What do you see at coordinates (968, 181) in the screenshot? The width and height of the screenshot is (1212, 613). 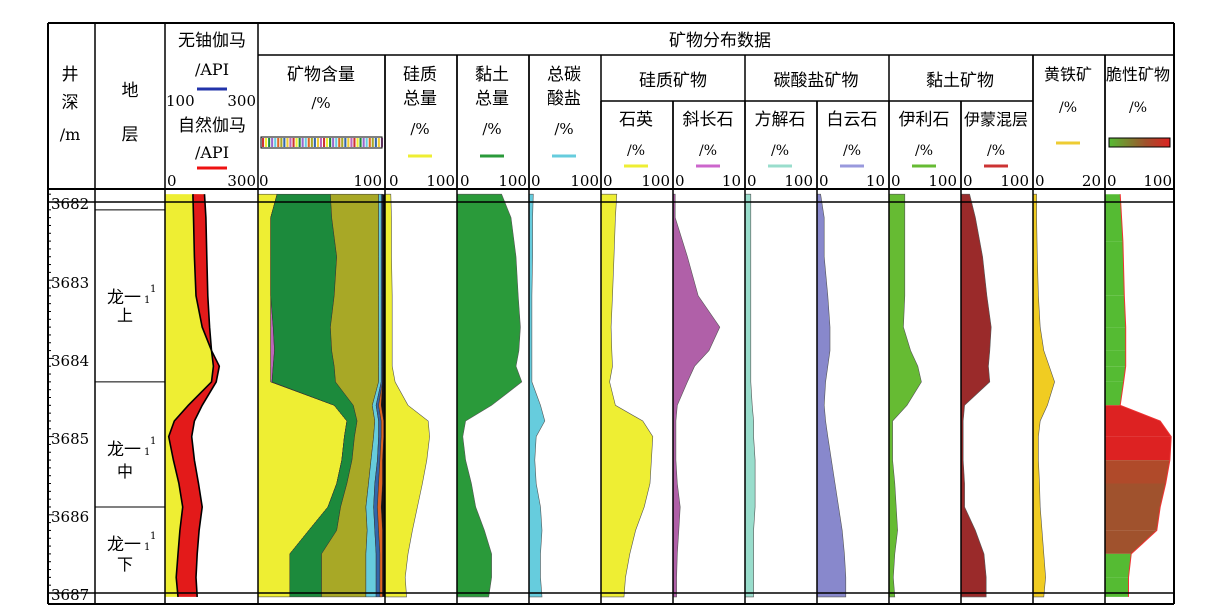 I see `illite-smectite-min: 0` at bounding box center [968, 181].